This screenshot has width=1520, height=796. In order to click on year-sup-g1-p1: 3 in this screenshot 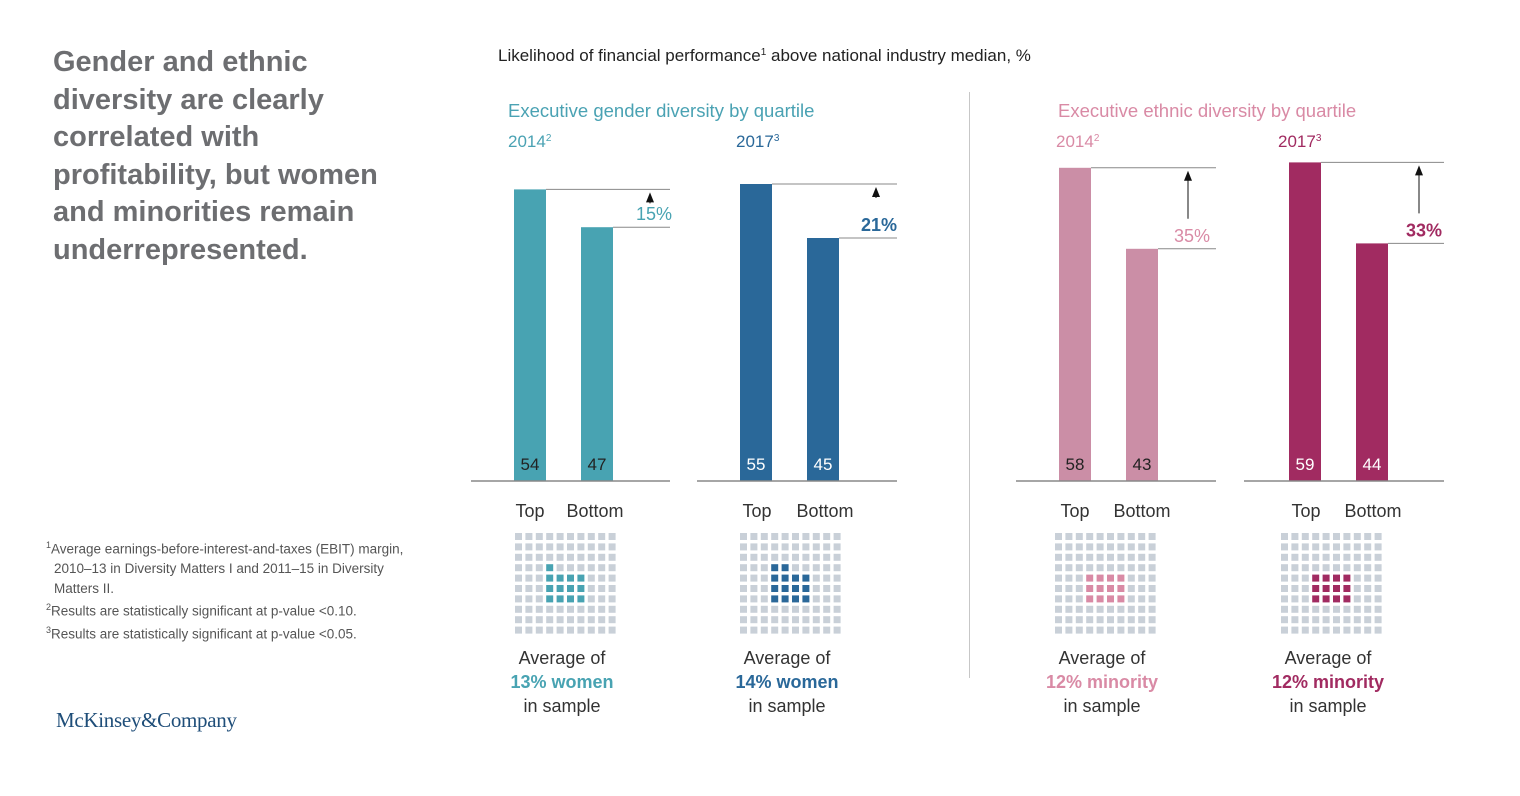, I will do `click(1319, 138)`.